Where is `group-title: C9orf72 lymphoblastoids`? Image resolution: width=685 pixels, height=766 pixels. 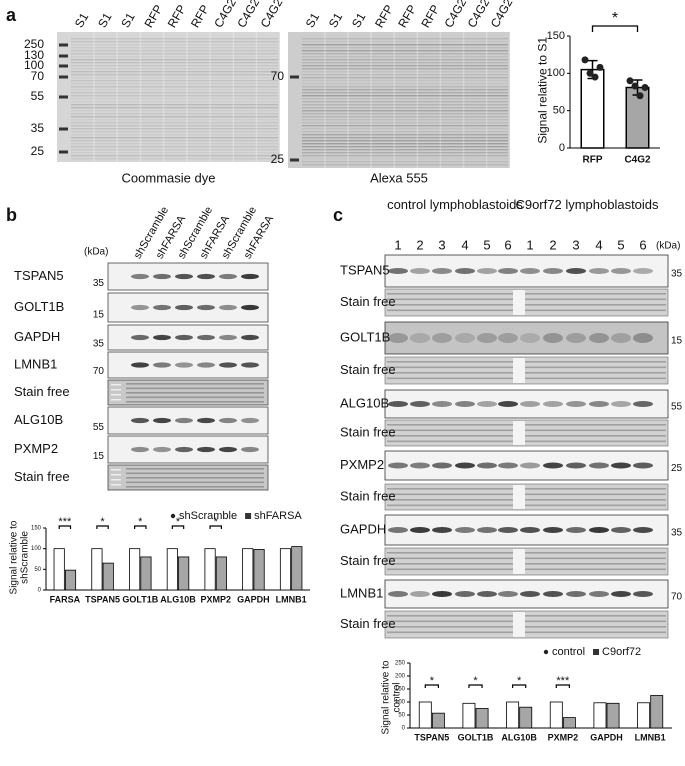
group-title: C9orf72 lymphoblastoids is located at coordinates (587, 204).